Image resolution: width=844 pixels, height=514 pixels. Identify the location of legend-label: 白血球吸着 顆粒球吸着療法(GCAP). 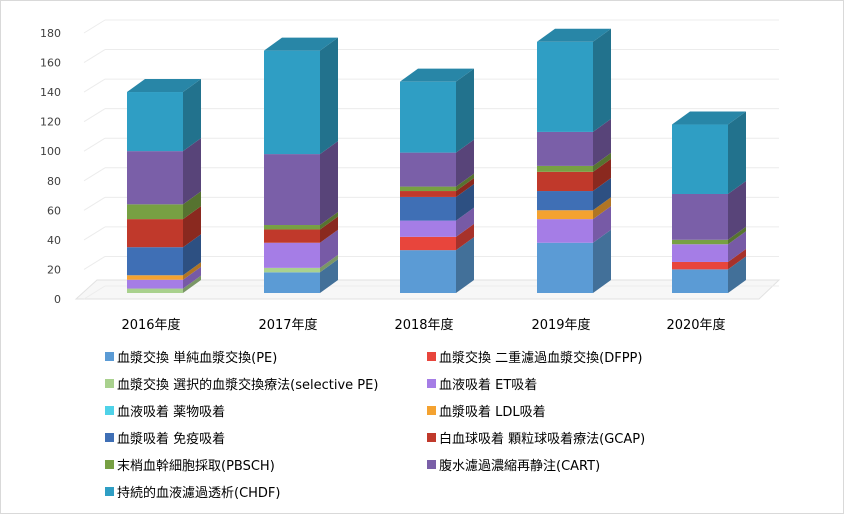
(542, 439).